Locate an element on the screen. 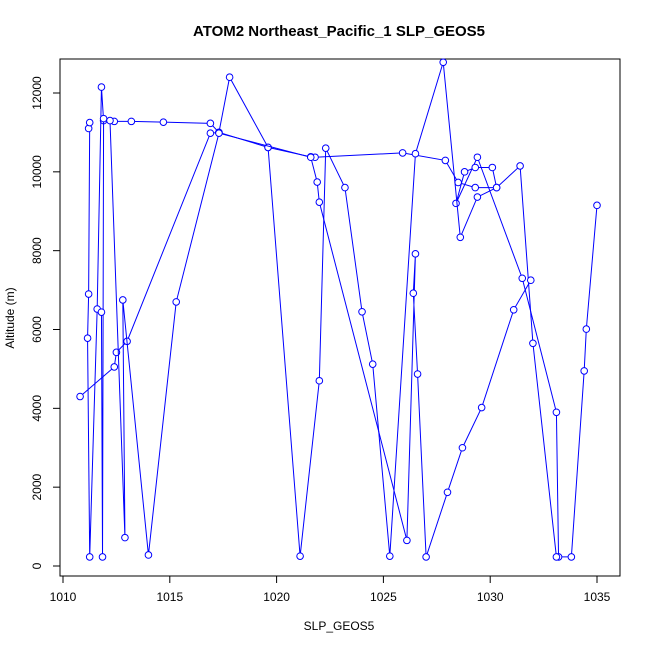 Image resolution: width=650 pixels, height=650 pixels. x-tick-label: 1020 is located at coordinates (276, 597).